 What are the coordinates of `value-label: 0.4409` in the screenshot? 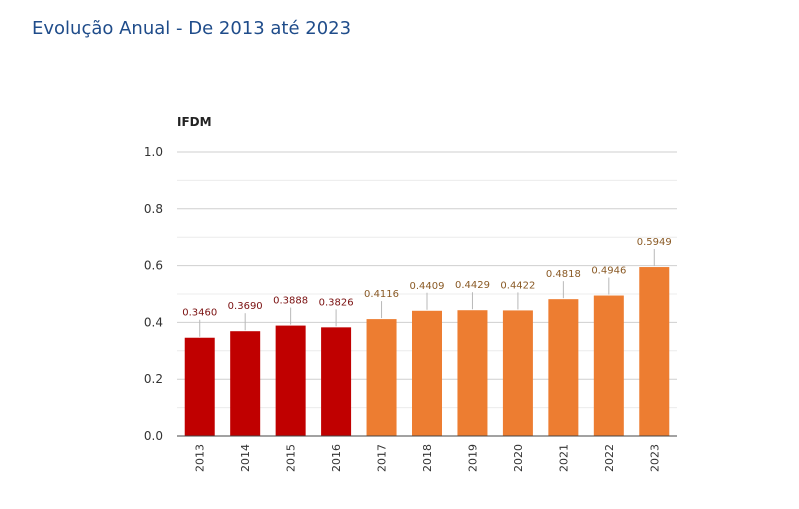 It's located at (427, 286).